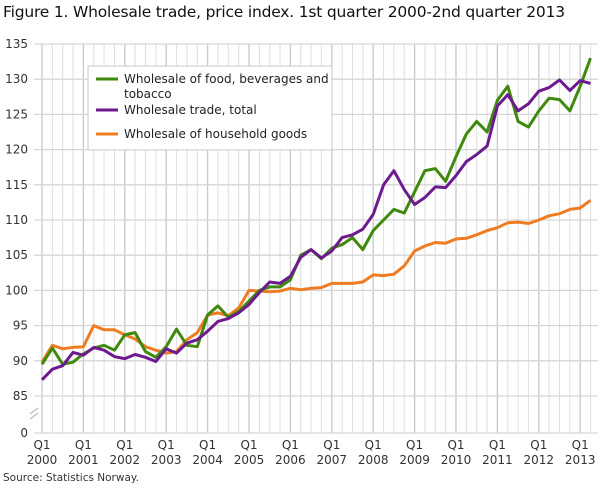 This screenshot has height=488, width=610. Describe the element at coordinates (16, 114) in the screenshot. I see `y-tick-label: 125` at that location.